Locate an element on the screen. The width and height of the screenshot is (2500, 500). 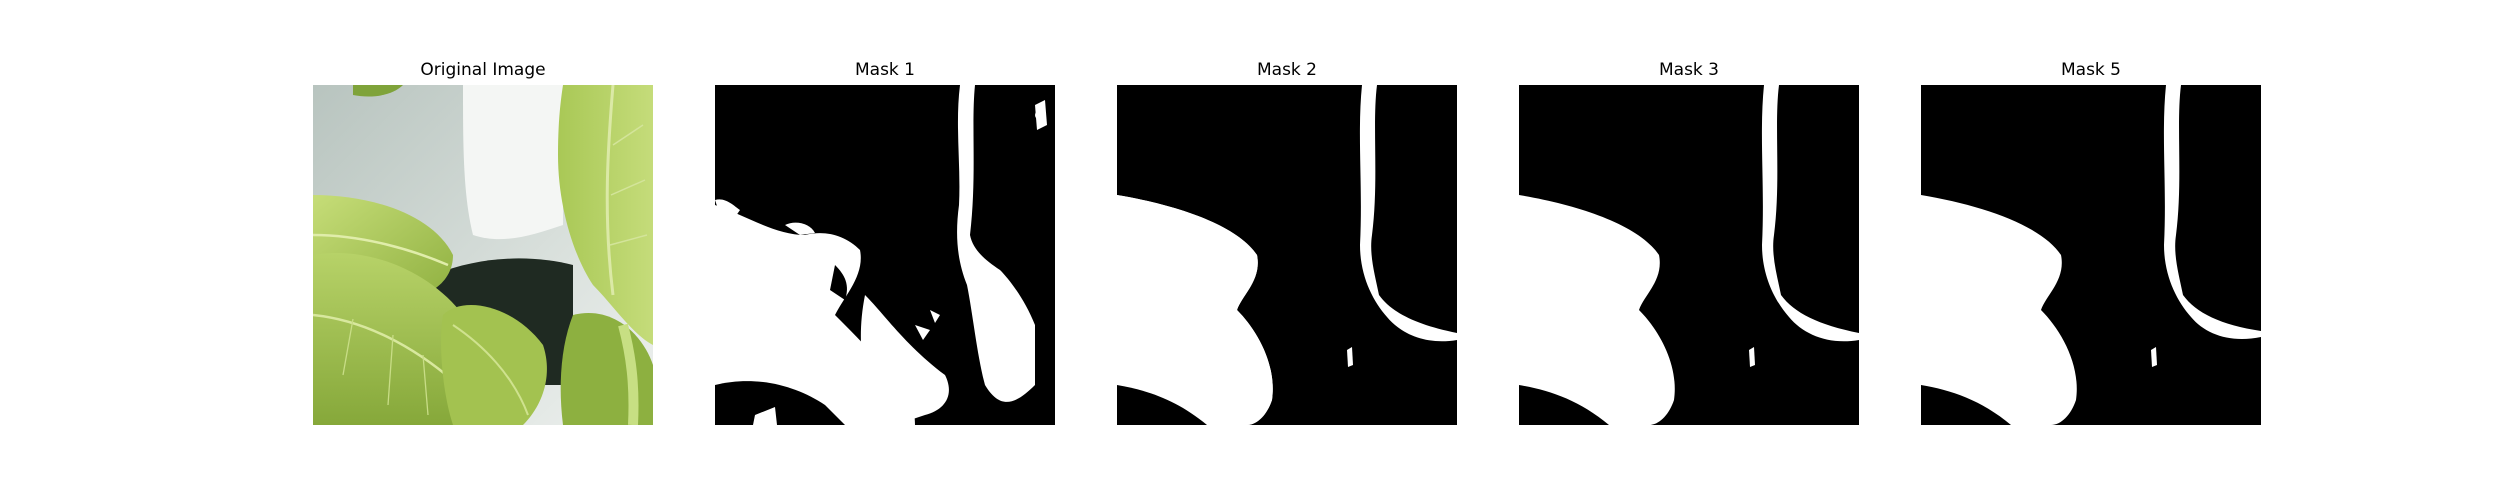
mask-1-image is located at coordinates (885, 255).